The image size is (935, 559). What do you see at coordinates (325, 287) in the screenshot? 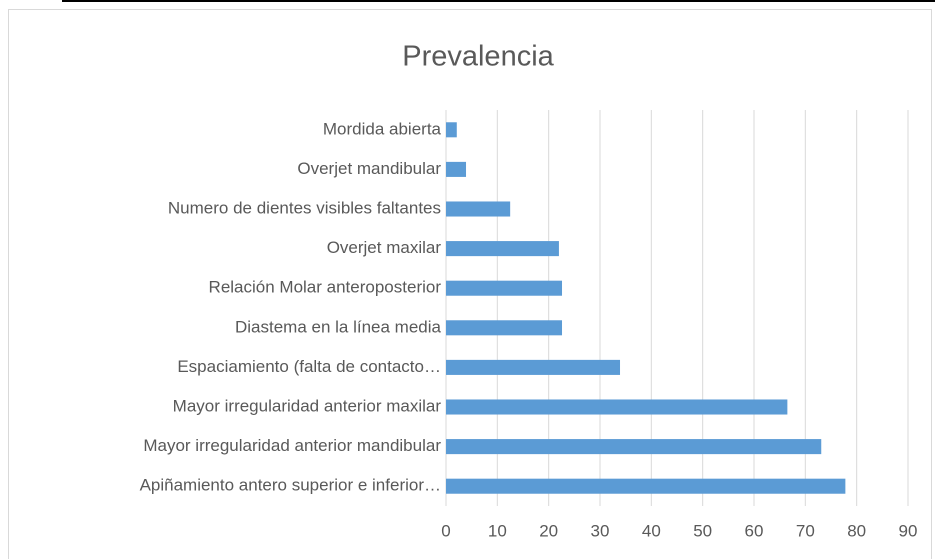
I see `category-label: Relación Molar anteroposterior` at bounding box center [325, 287].